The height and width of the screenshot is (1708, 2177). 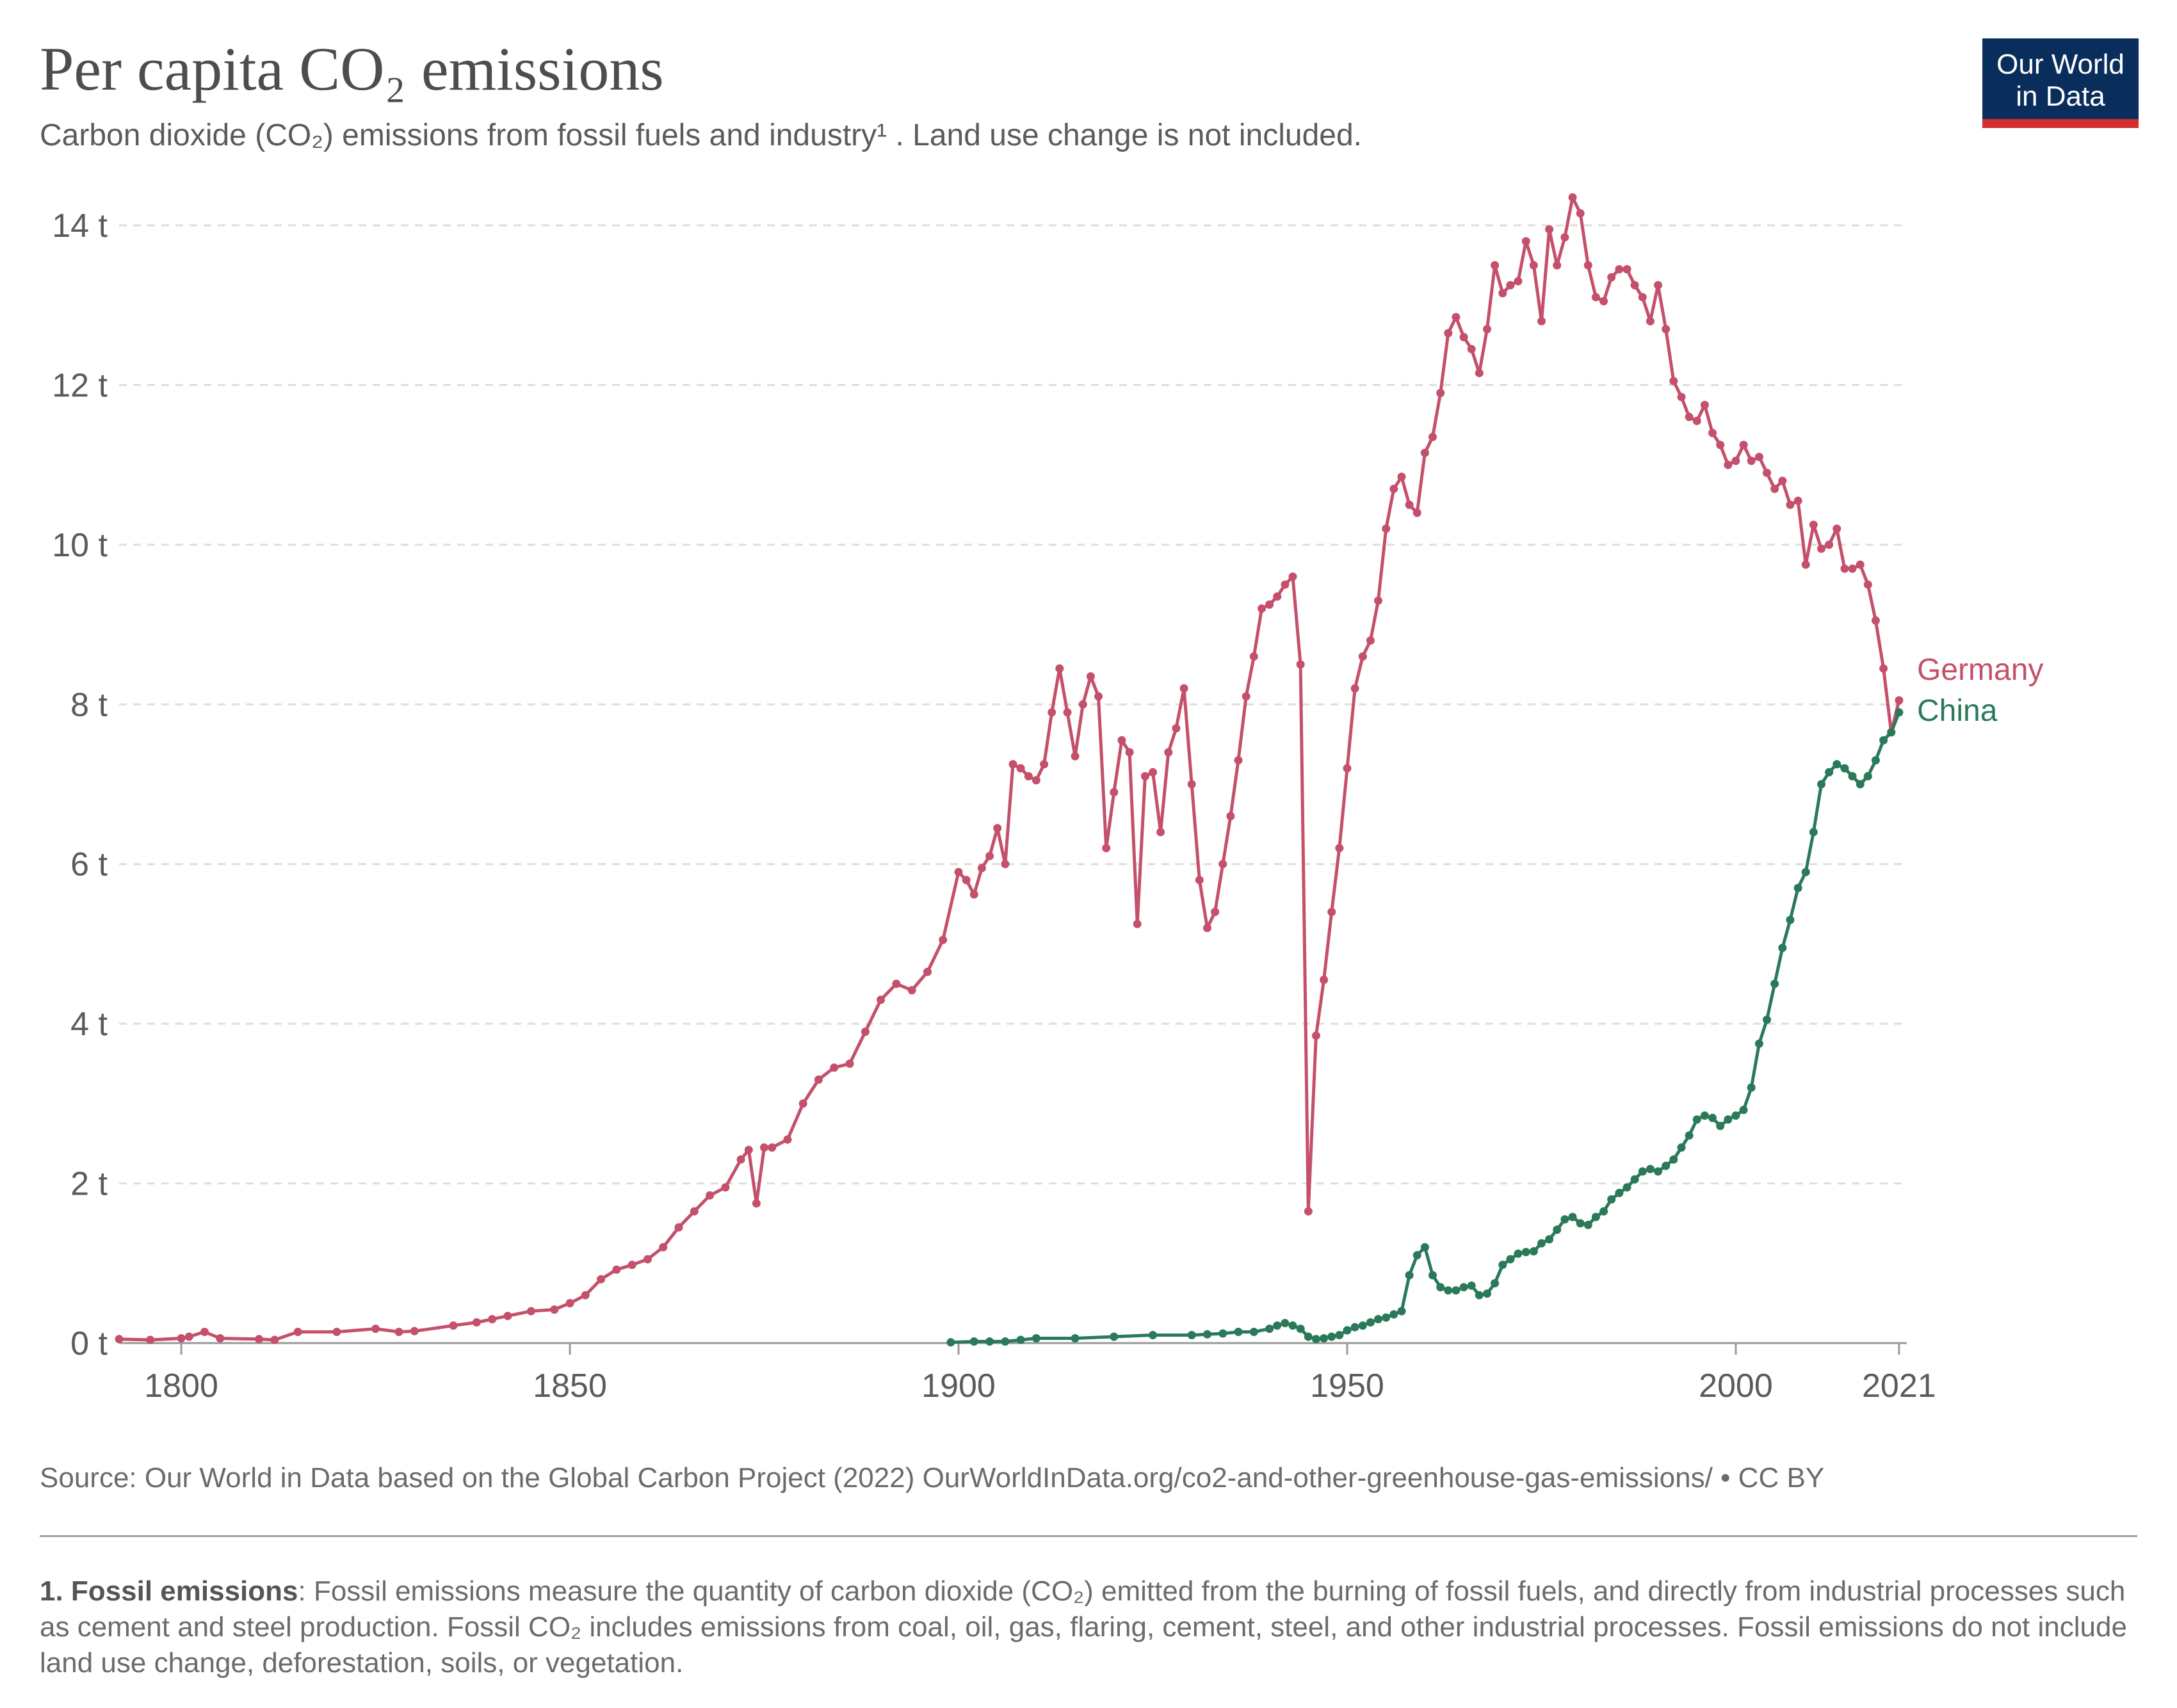 I want to click on owid-logo: Our World in Data, so click(x=2060, y=83).